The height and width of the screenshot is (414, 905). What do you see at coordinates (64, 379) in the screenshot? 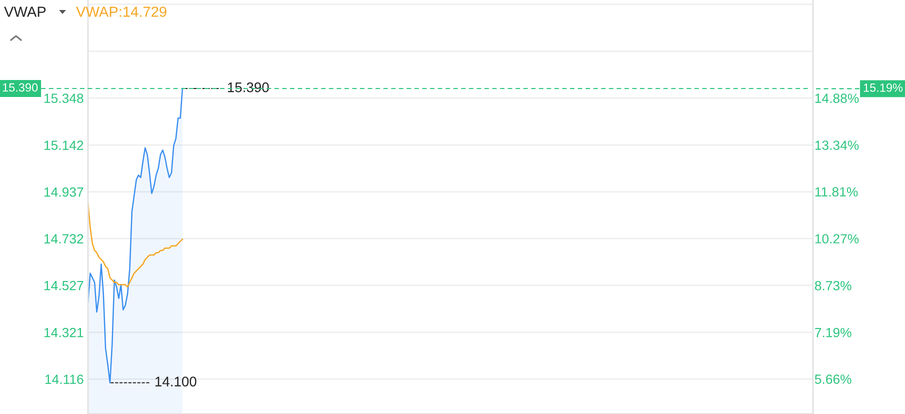
I see `y-tick-label: 14.116` at bounding box center [64, 379].